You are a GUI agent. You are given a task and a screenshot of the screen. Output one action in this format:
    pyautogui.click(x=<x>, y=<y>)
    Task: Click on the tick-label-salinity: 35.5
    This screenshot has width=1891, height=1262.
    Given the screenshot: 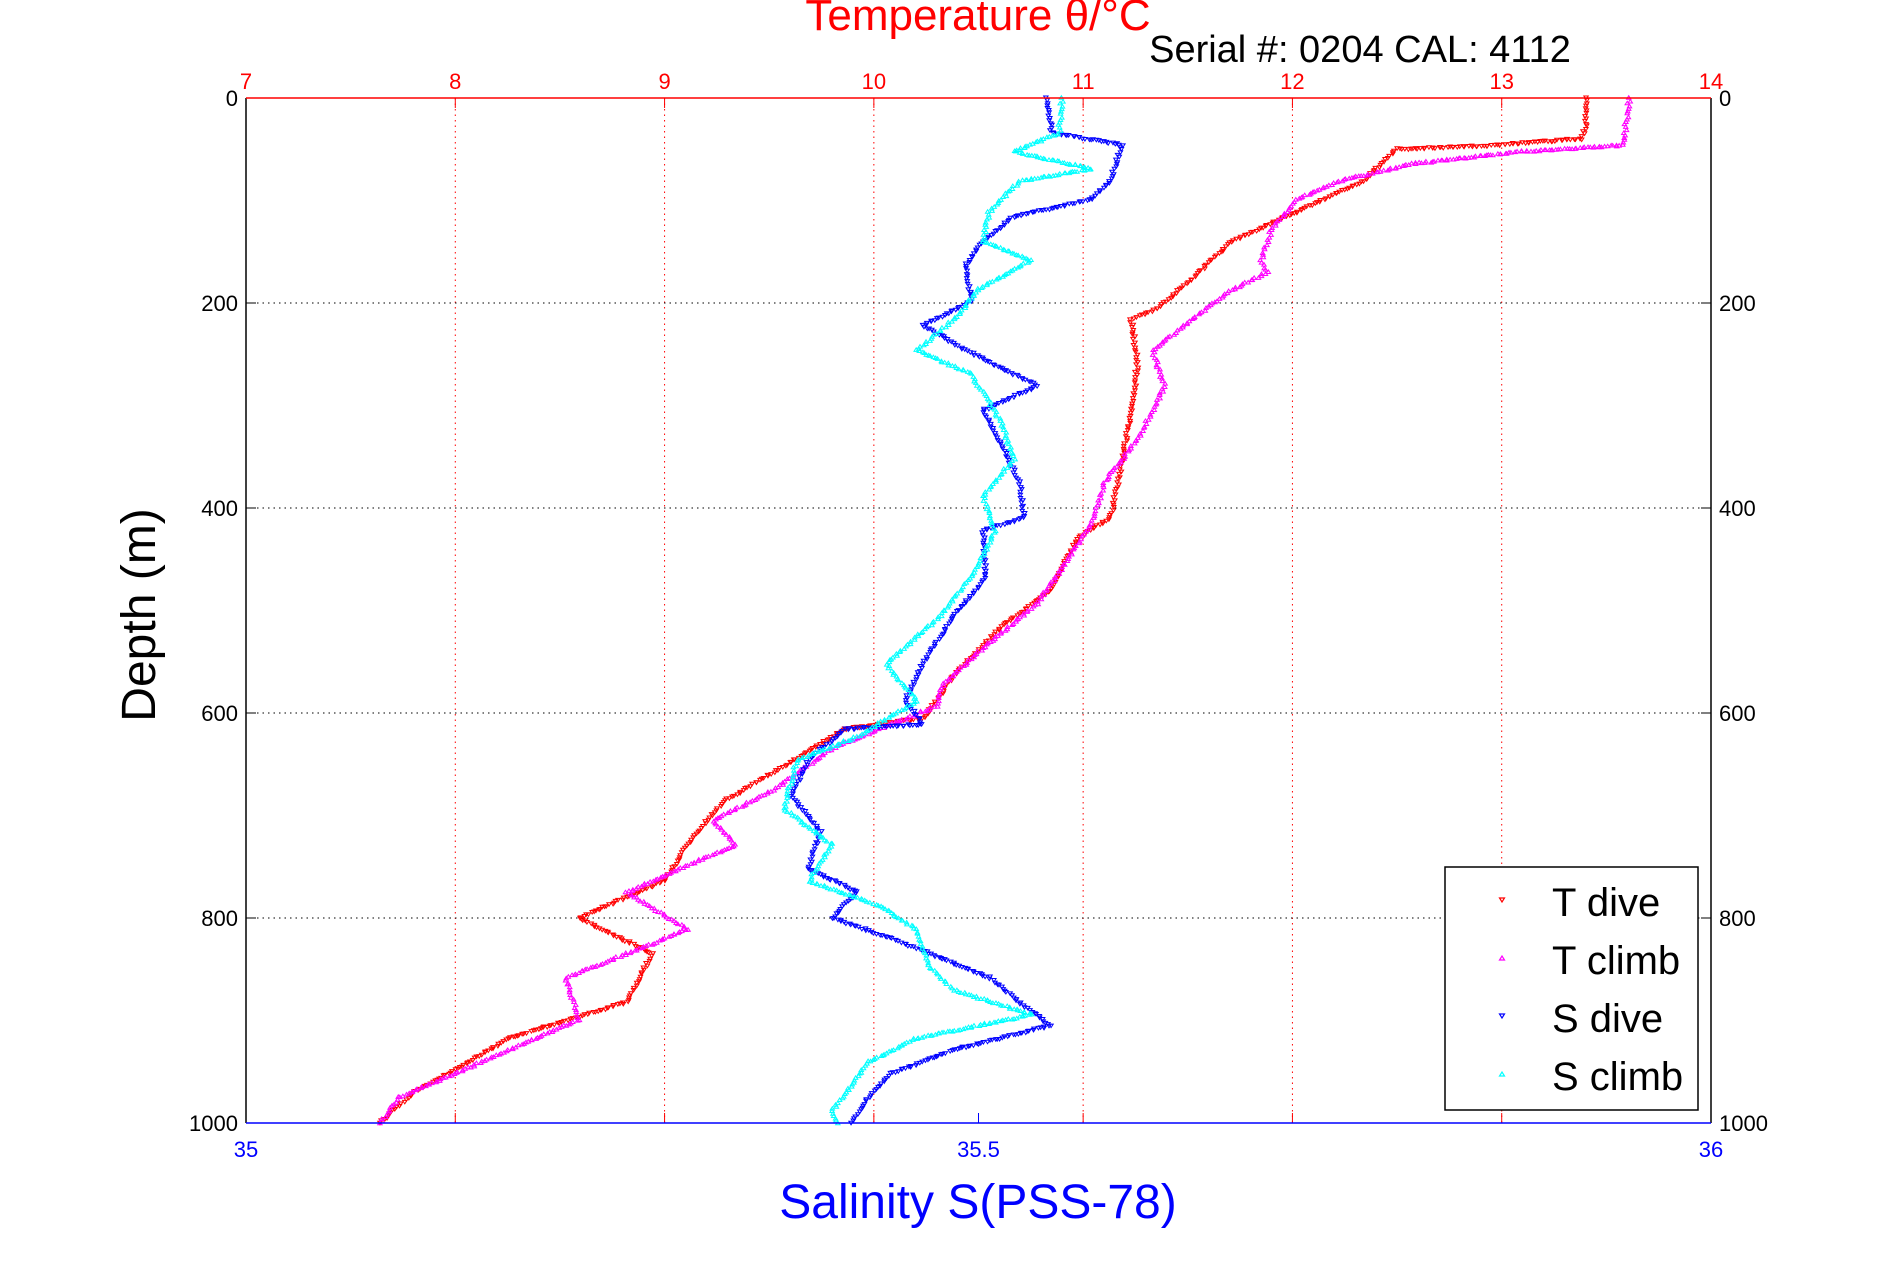 What is the action you would take?
    pyautogui.click(x=978, y=1149)
    